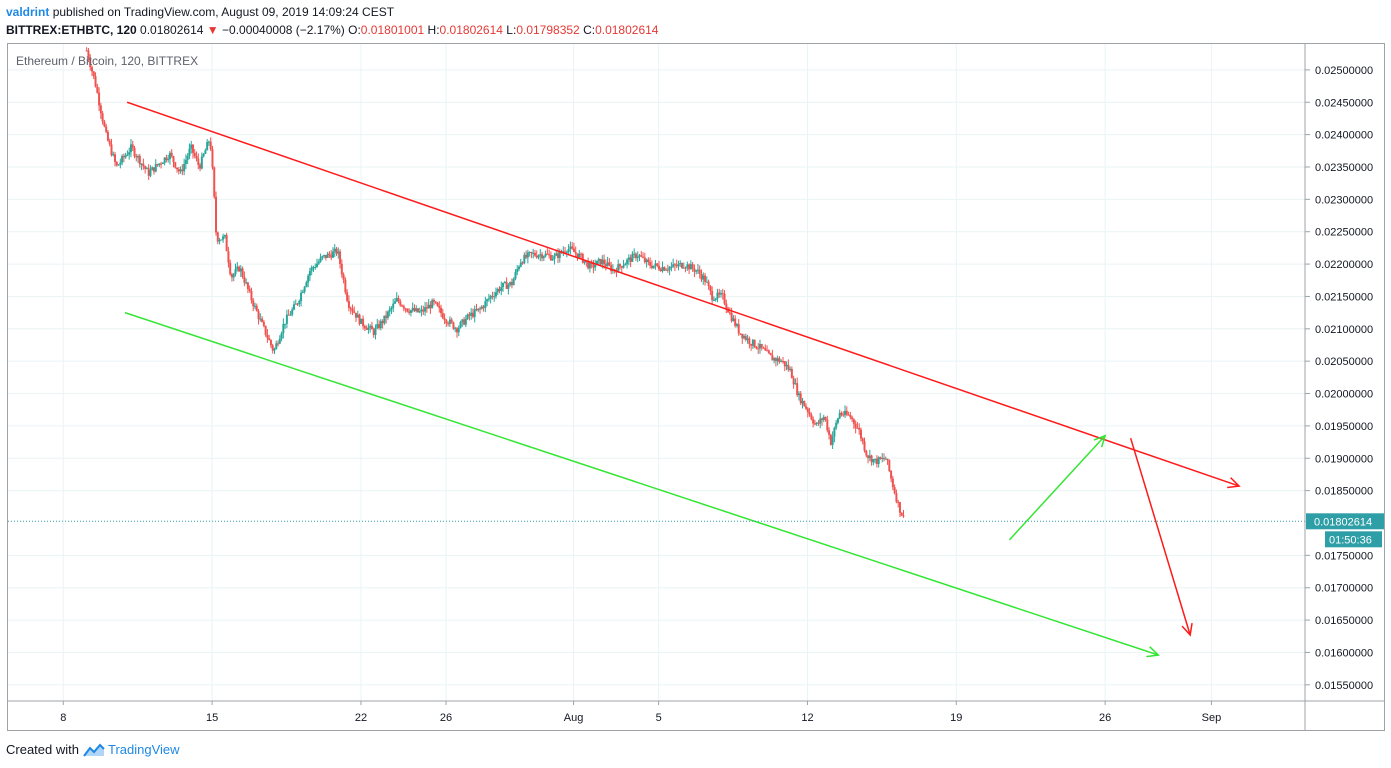 This screenshot has width=1391, height=768. Describe the element at coordinates (433, 30) in the screenshot. I see `high-label: H:` at that location.